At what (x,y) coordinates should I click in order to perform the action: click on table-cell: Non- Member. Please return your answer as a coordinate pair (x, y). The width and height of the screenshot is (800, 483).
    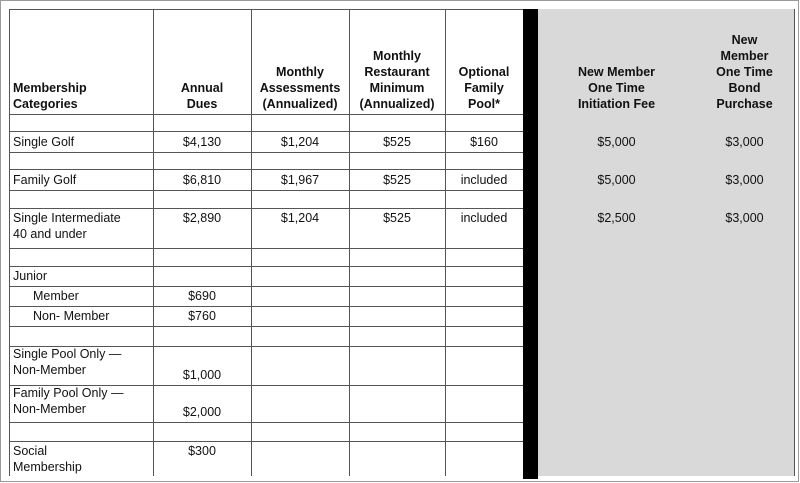
    Looking at the image, I should click on (81, 316).